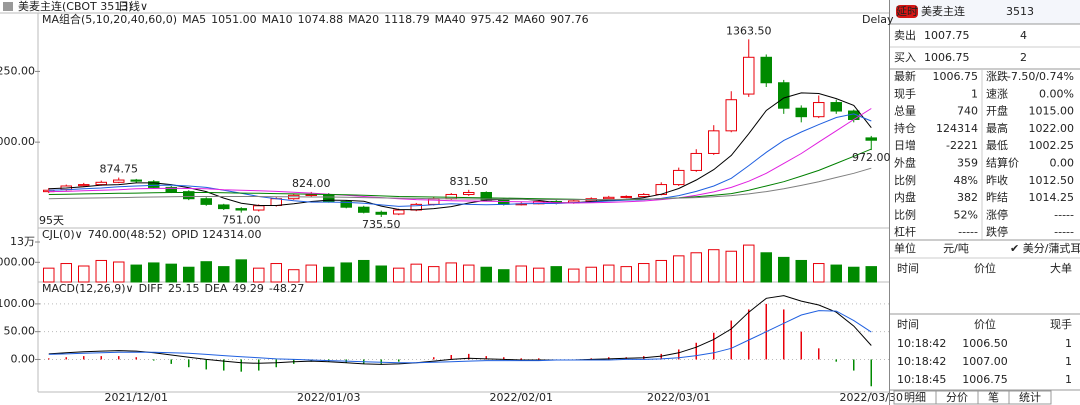 Image resolution: width=1080 pixels, height=405 pixels. What do you see at coordinates (248, 288) in the screenshot?
I see `legend-value: 49.29` at bounding box center [248, 288].